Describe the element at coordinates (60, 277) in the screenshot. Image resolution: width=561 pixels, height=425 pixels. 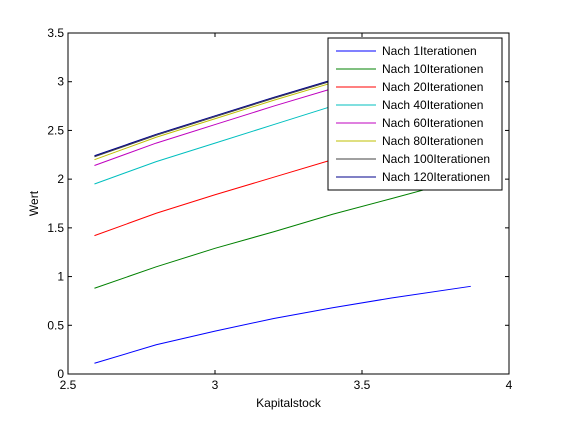
I see `y-tick-label: 1` at that location.